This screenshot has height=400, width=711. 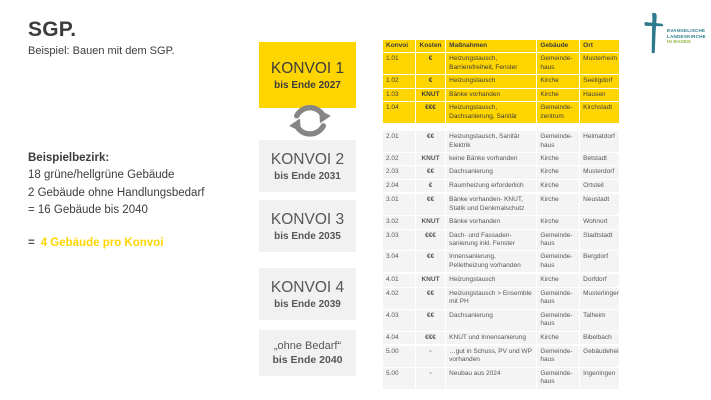 What do you see at coordinates (399, 186) in the screenshot?
I see `table-cell: 2.04` at bounding box center [399, 186].